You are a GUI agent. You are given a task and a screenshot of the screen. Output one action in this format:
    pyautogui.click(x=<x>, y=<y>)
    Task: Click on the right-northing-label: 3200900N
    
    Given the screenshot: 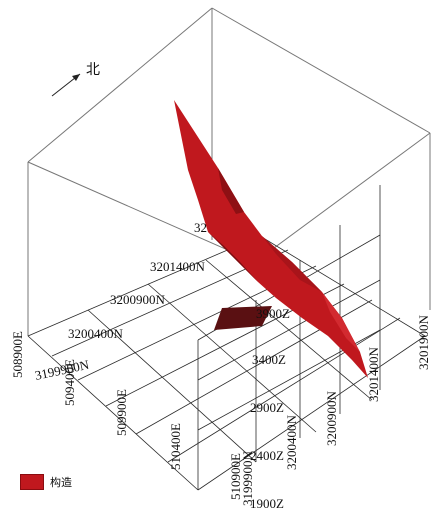 What is the action you would take?
    pyautogui.click(x=331, y=419)
    